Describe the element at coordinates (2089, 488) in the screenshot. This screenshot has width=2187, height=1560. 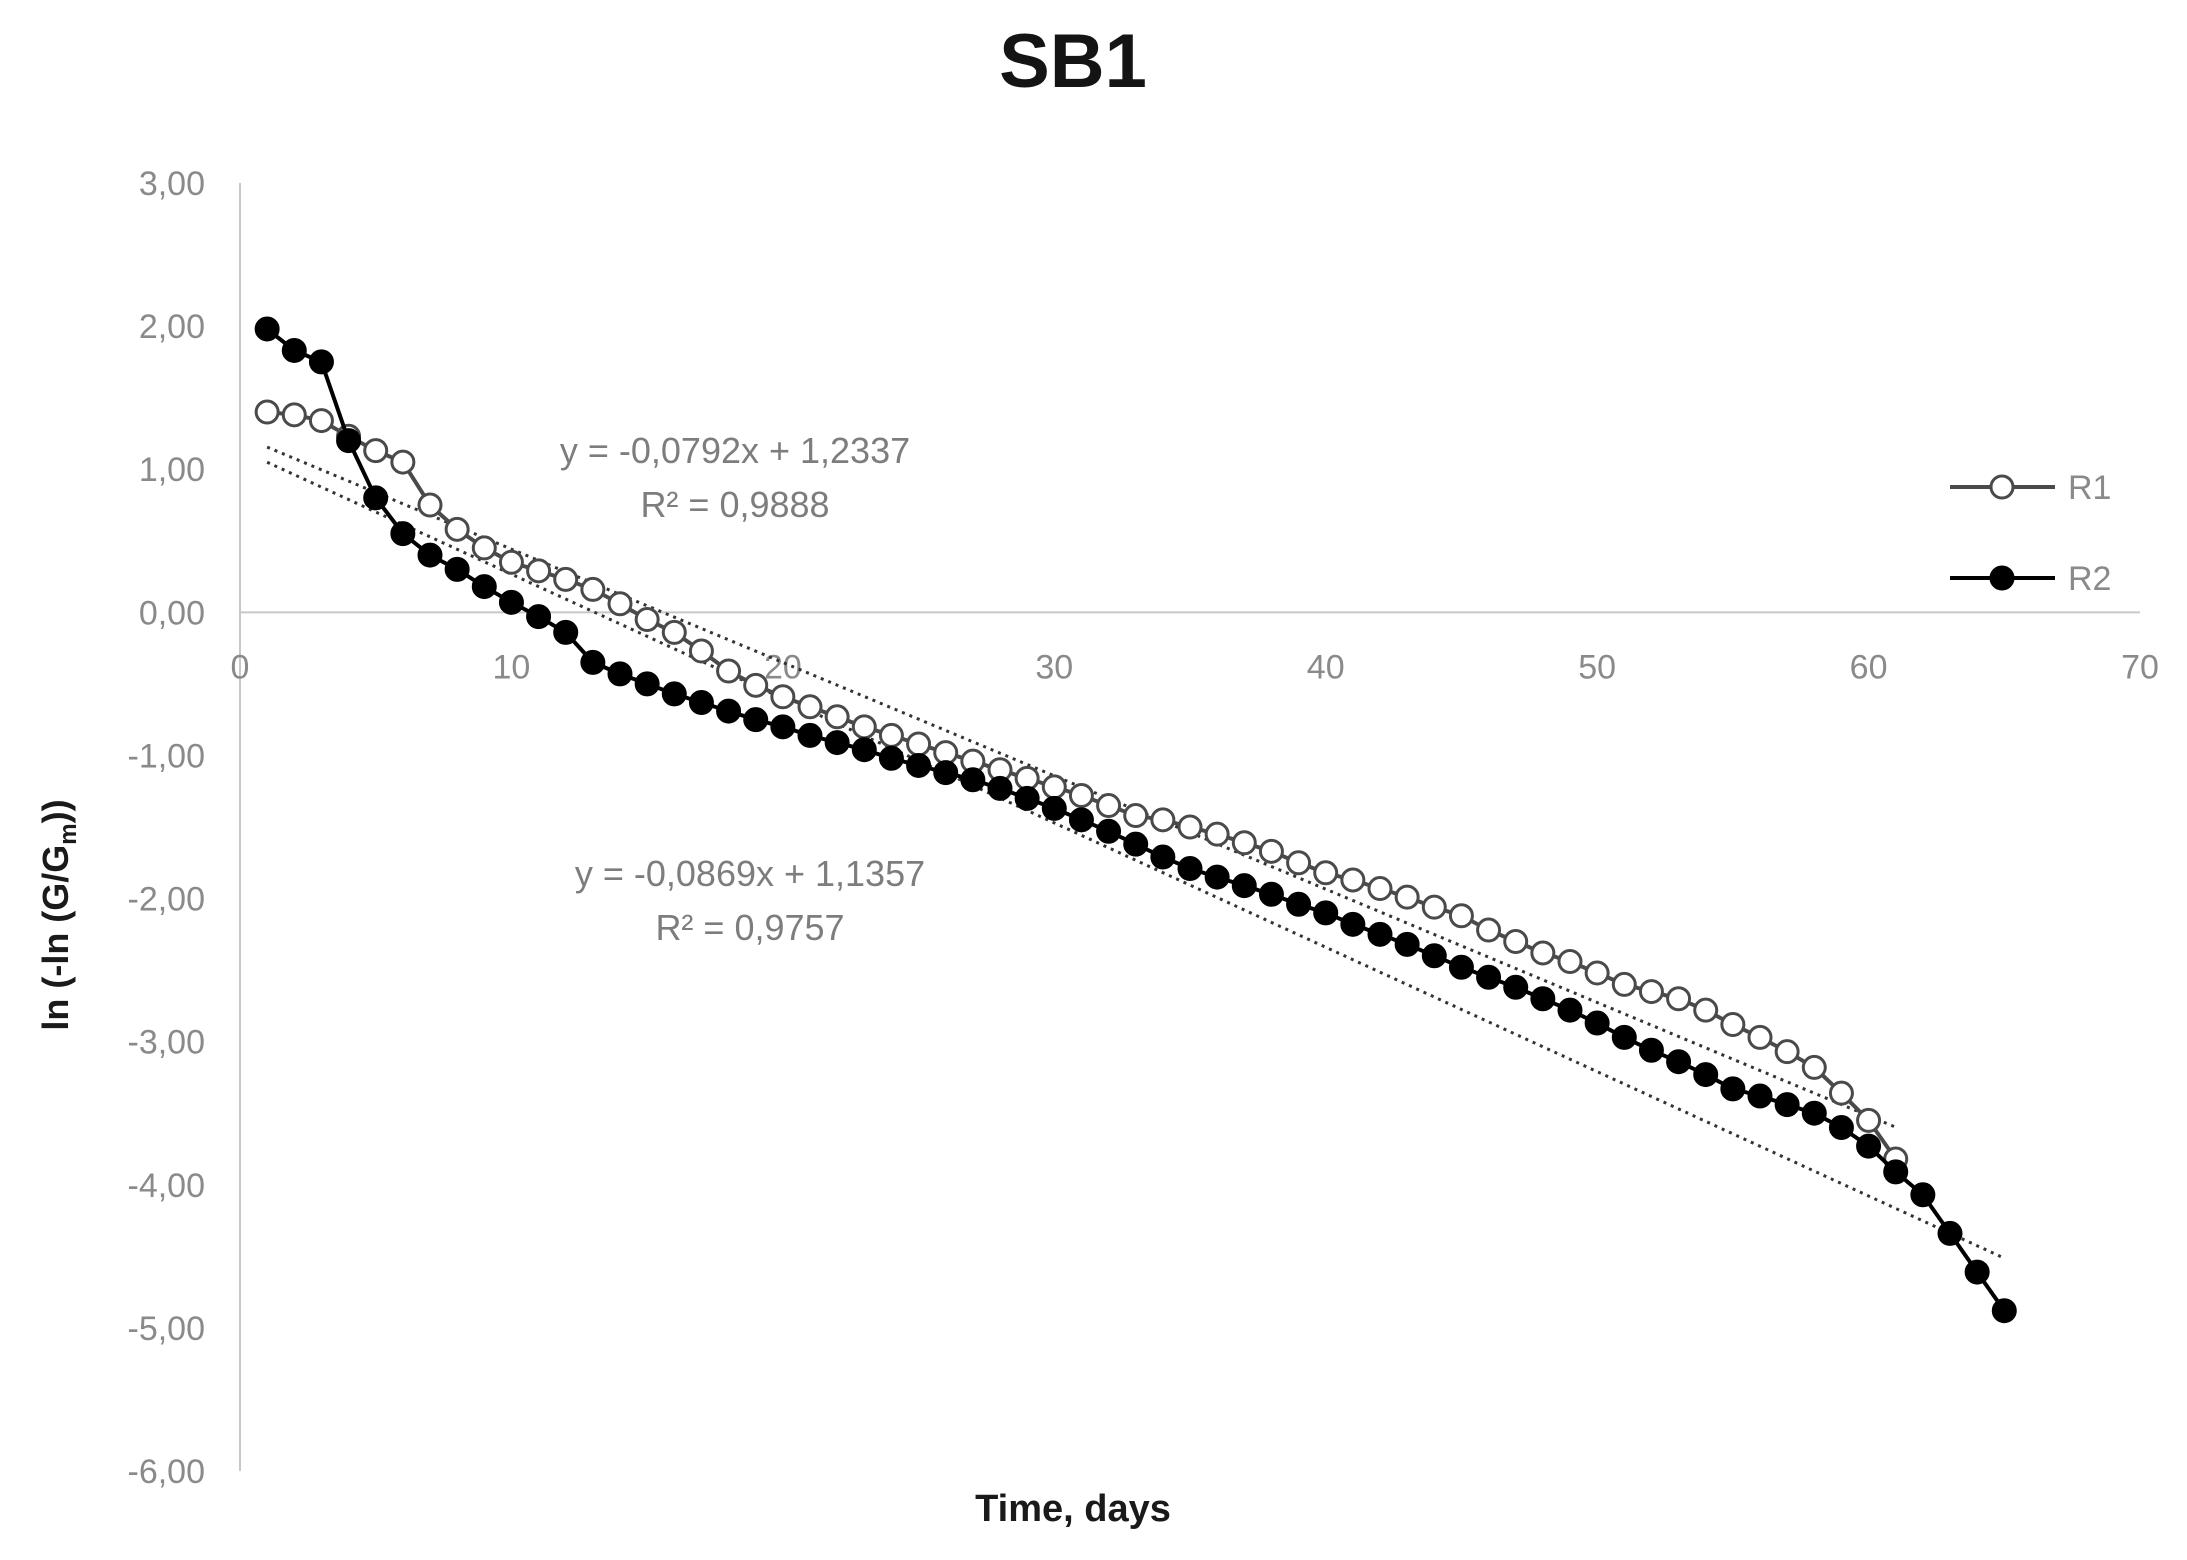
I see `legend-label-r1: R1` at that location.